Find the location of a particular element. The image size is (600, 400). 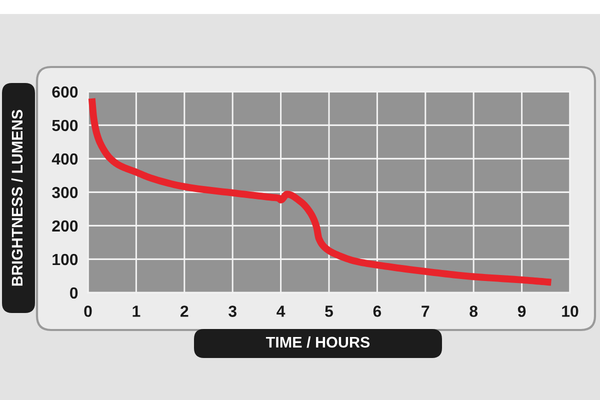

y-tick-label: 200 is located at coordinates (65, 226).